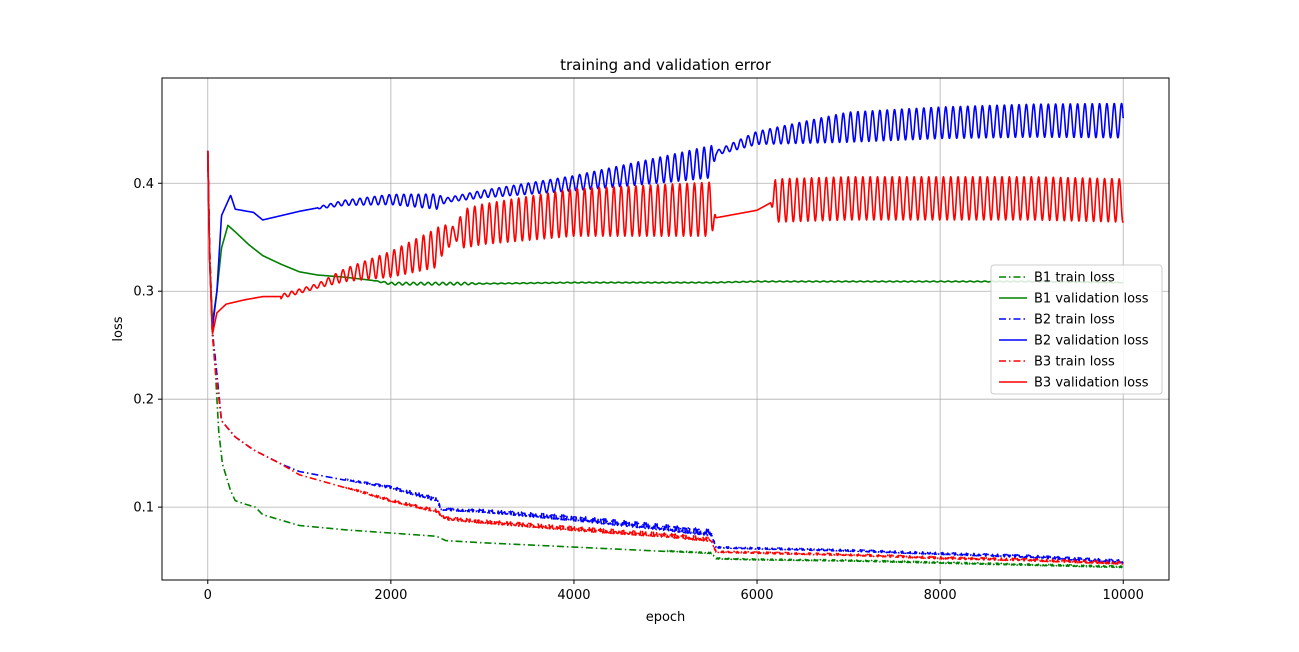  What do you see at coordinates (118, 328) in the screenshot?
I see `y-axis-label: loss` at bounding box center [118, 328].